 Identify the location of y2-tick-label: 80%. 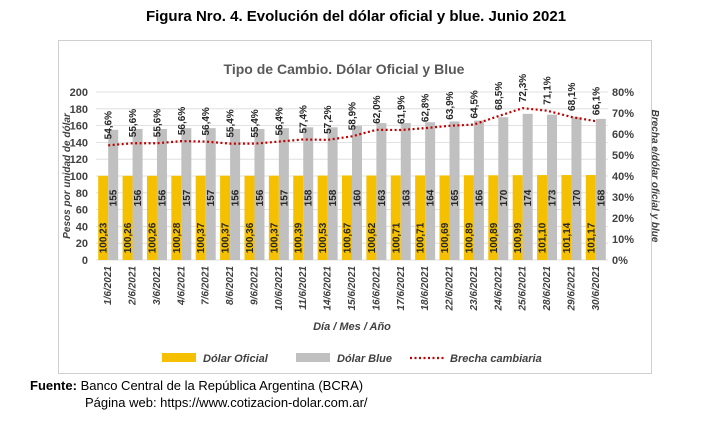
(623, 93).